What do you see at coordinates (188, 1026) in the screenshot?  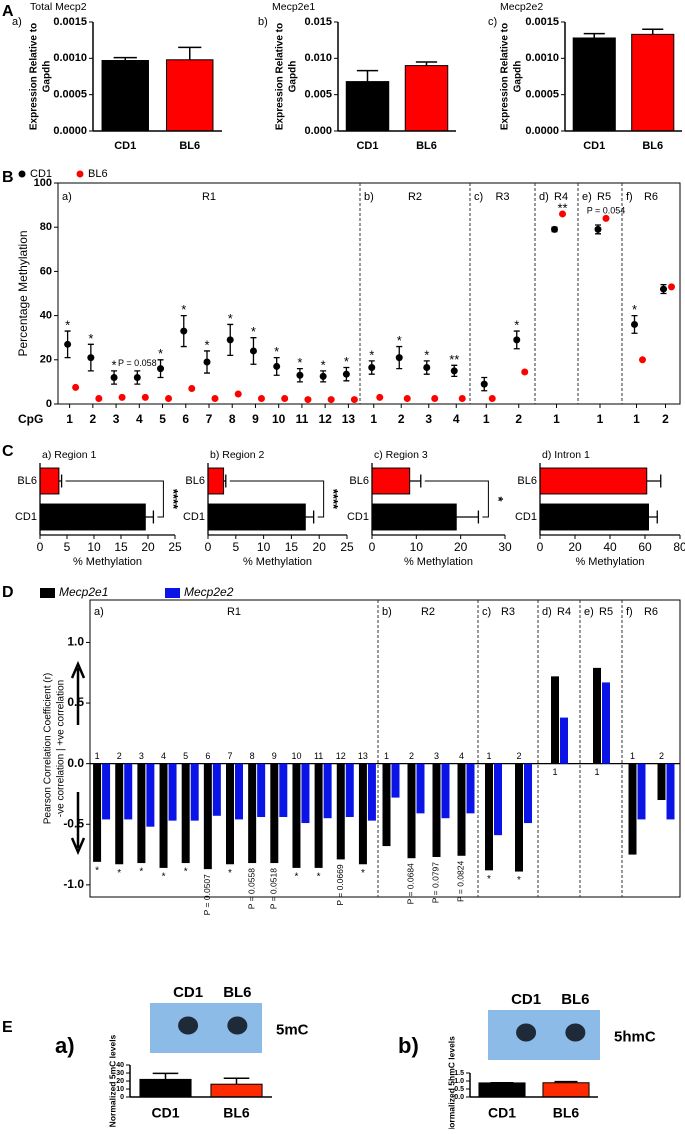 I see `blot-spot` at bounding box center [188, 1026].